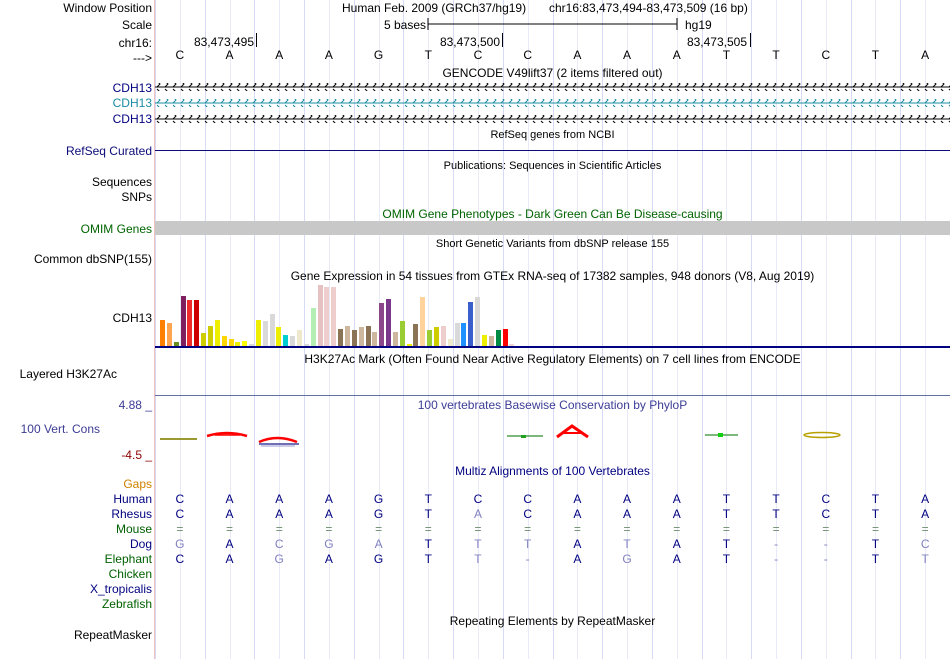 The height and width of the screenshot is (659, 950). I want to click on multiz-species-label: Gaps, so click(137, 484).